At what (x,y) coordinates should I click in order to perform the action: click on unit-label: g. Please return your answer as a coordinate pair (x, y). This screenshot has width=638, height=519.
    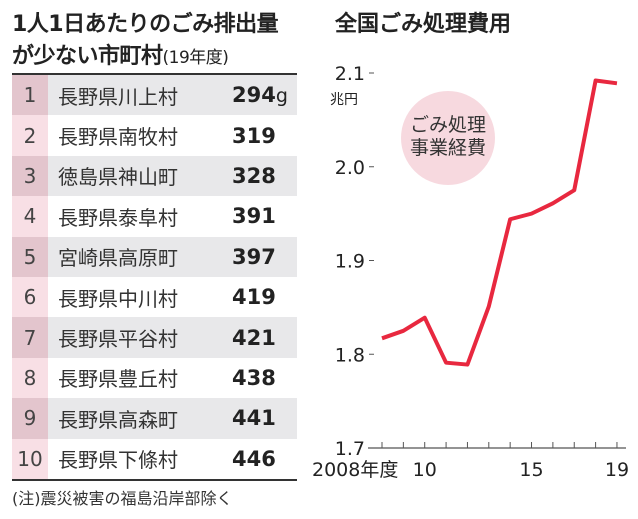
    Looking at the image, I should click on (281, 96).